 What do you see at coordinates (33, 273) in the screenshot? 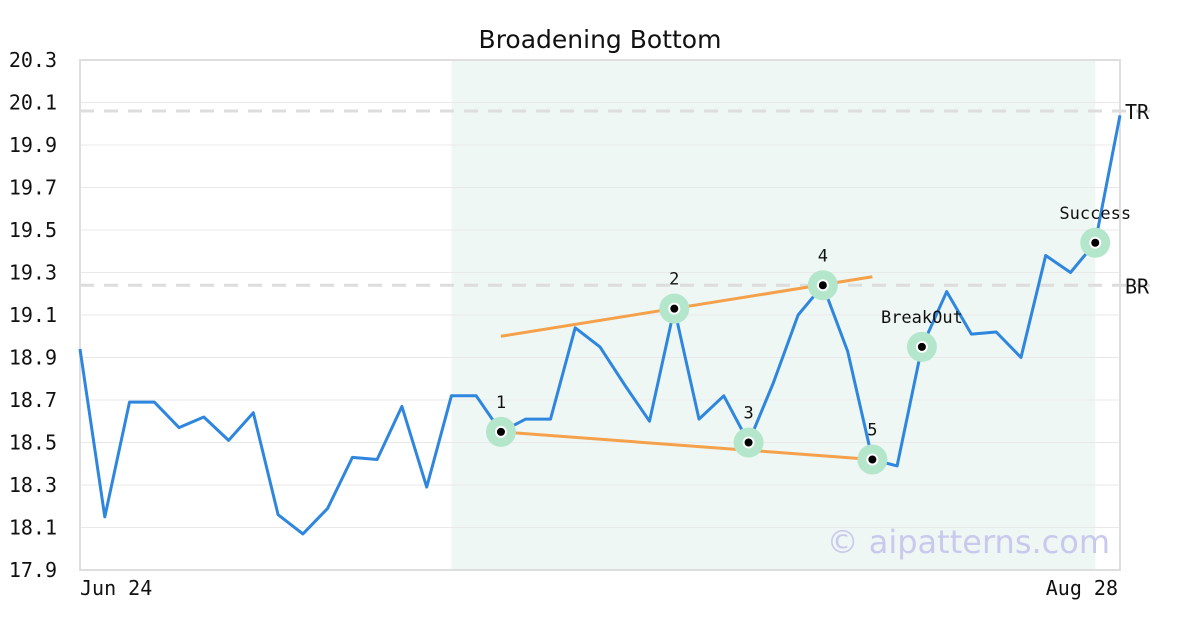
I see `y-tick-label: 19.3` at bounding box center [33, 273].